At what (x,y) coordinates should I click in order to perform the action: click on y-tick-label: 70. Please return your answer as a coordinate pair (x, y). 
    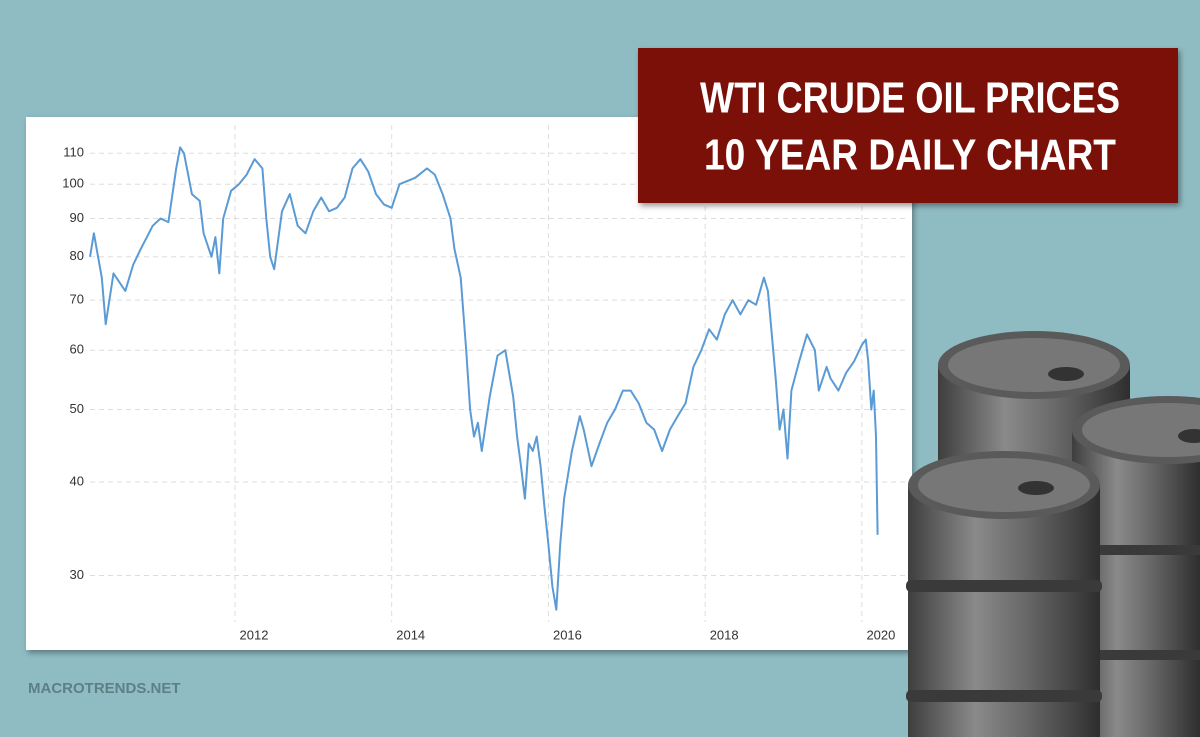
    Looking at the image, I should click on (77, 299).